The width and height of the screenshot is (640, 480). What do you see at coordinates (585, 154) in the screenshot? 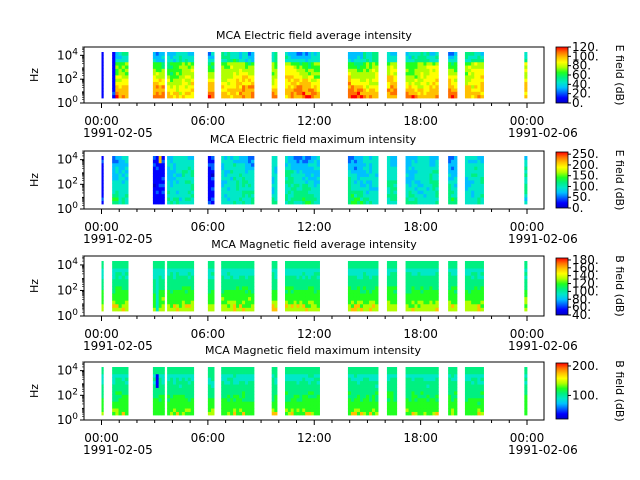
I see `colorbar-tick-label: 250.` at bounding box center [585, 154].